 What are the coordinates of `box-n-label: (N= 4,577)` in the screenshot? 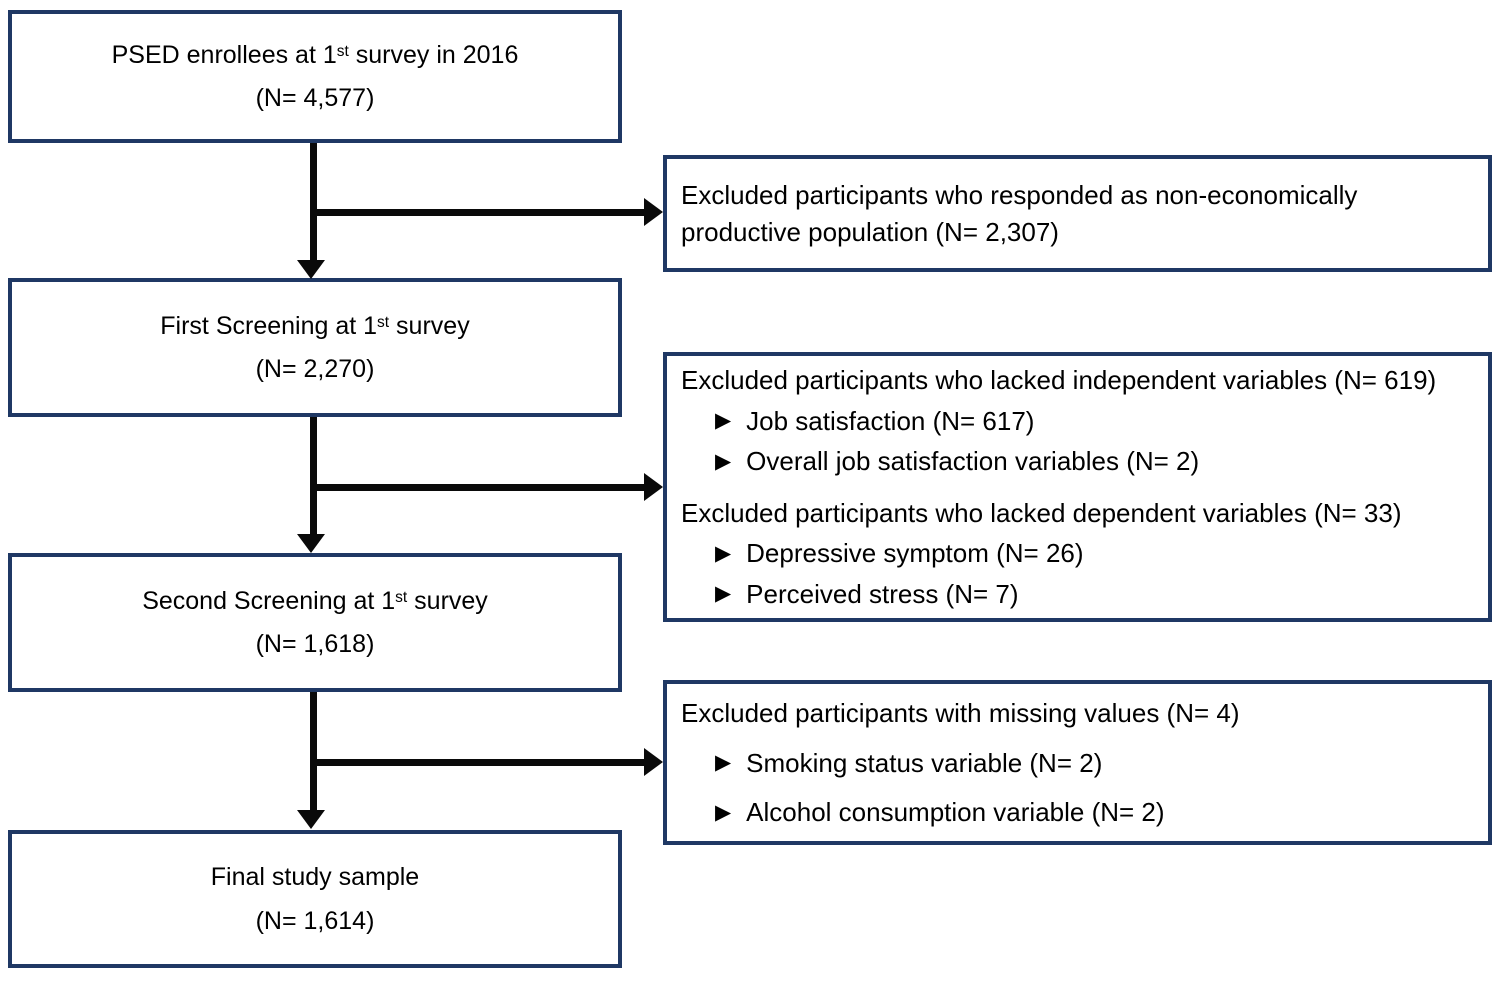 It's located at (315, 98).